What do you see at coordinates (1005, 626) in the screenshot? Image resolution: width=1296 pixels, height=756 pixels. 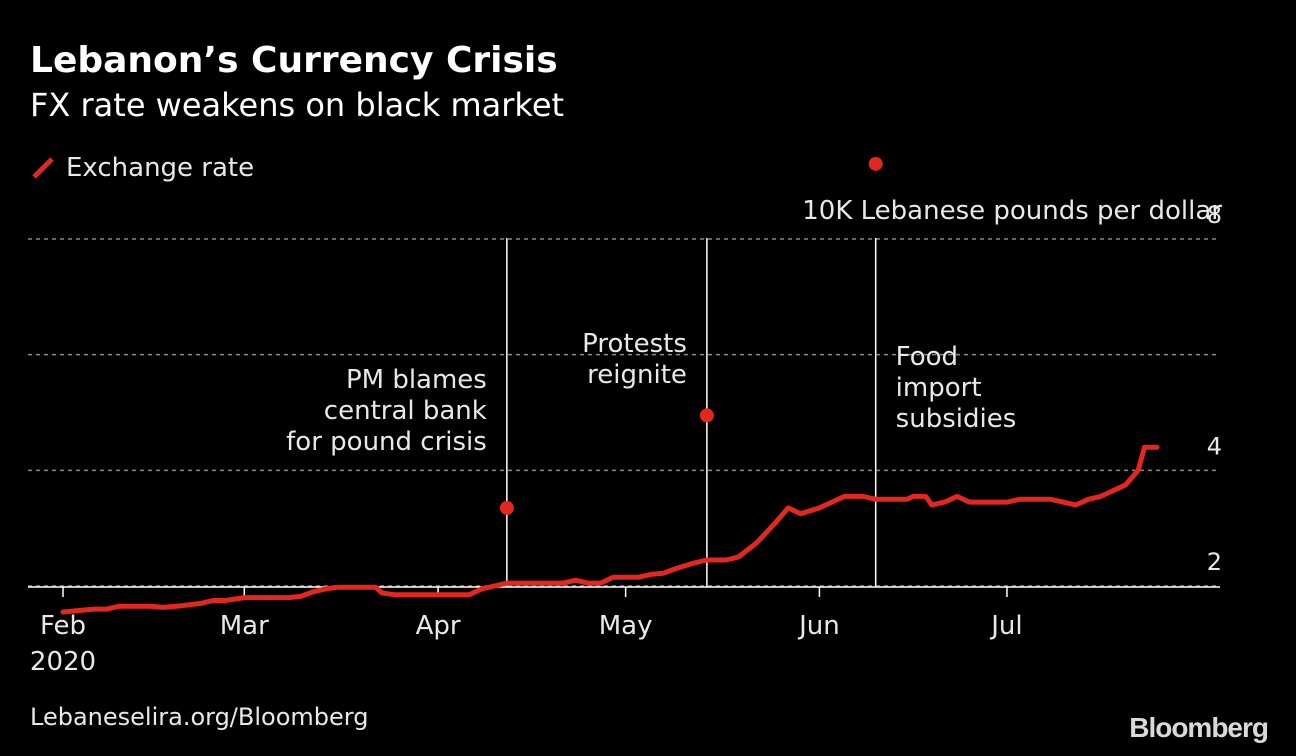 I see `x-tick-label-jul: Jul` at bounding box center [1005, 626].